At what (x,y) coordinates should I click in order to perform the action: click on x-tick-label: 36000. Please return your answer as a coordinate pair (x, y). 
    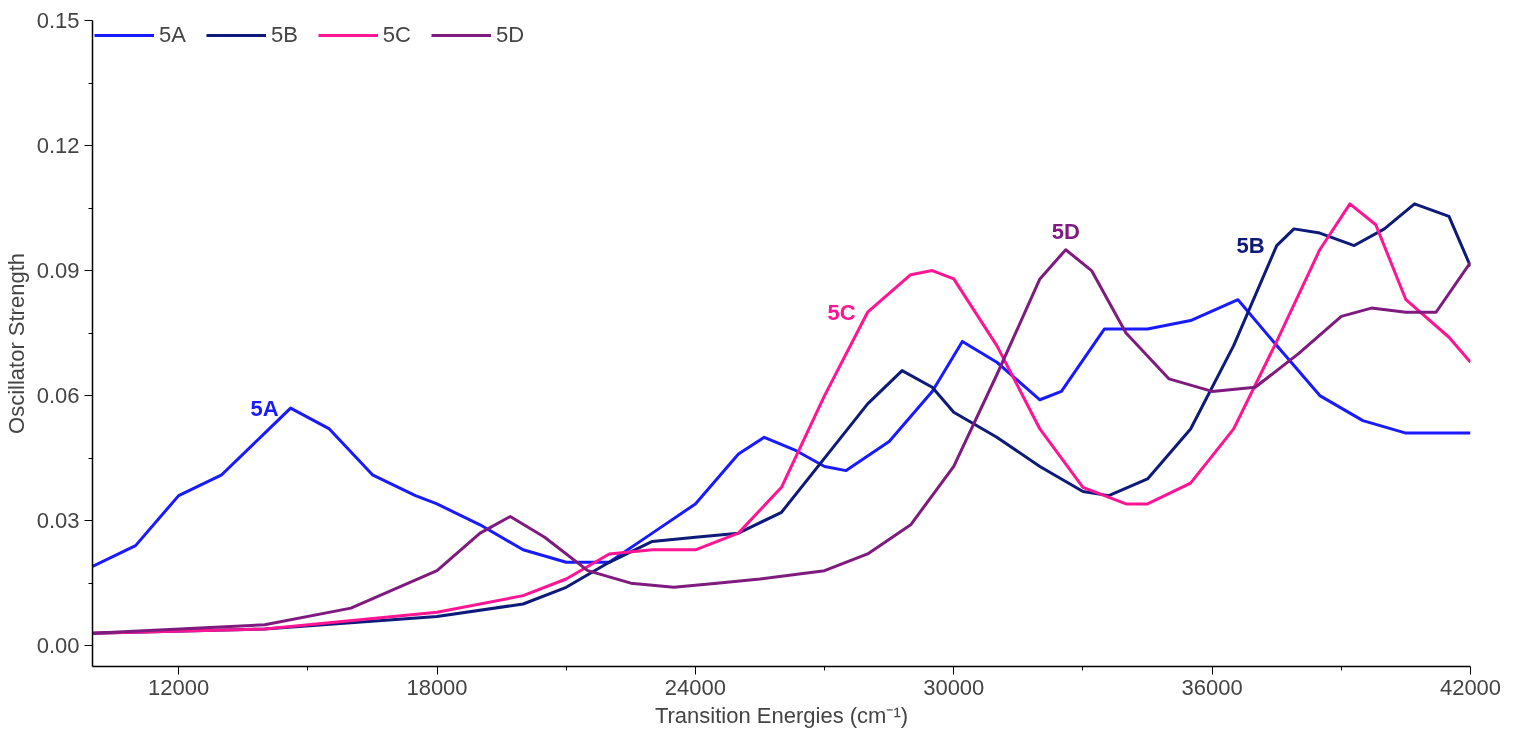
    Looking at the image, I should click on (1212, 687).